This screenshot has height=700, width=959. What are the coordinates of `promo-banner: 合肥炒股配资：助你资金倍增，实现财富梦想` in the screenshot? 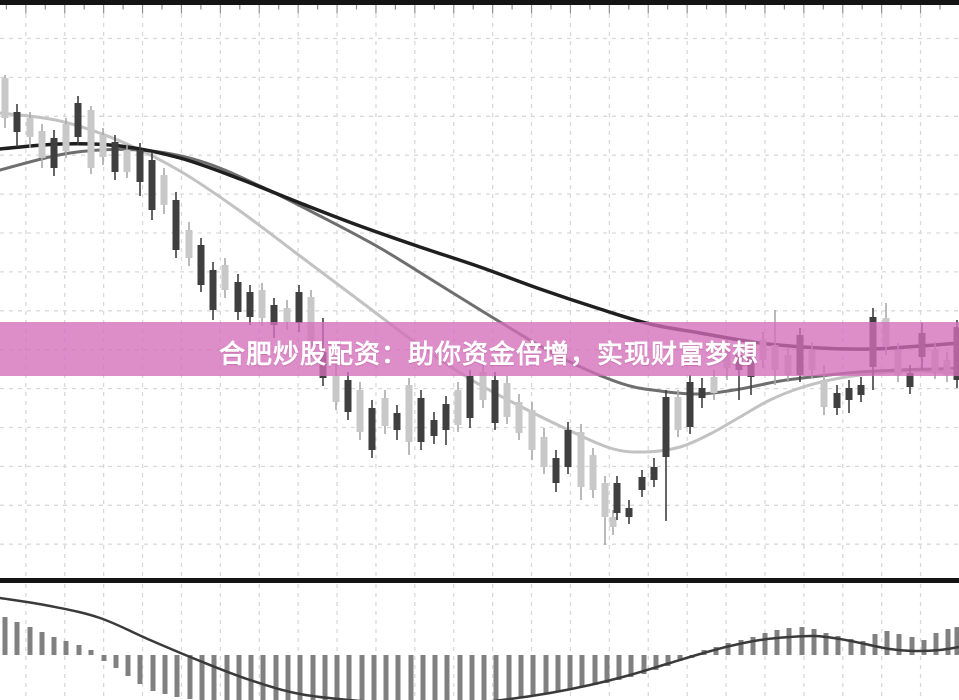 It's located at (479, 349).